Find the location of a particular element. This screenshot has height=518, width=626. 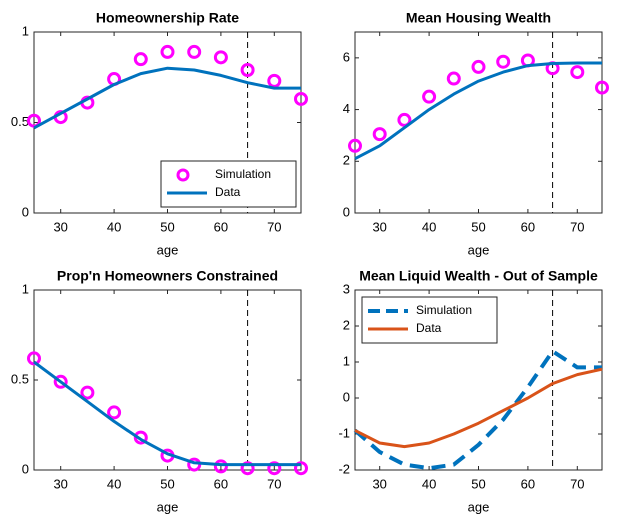

subplot-title: Homeownership Rate is located at coordinates (167, 18).